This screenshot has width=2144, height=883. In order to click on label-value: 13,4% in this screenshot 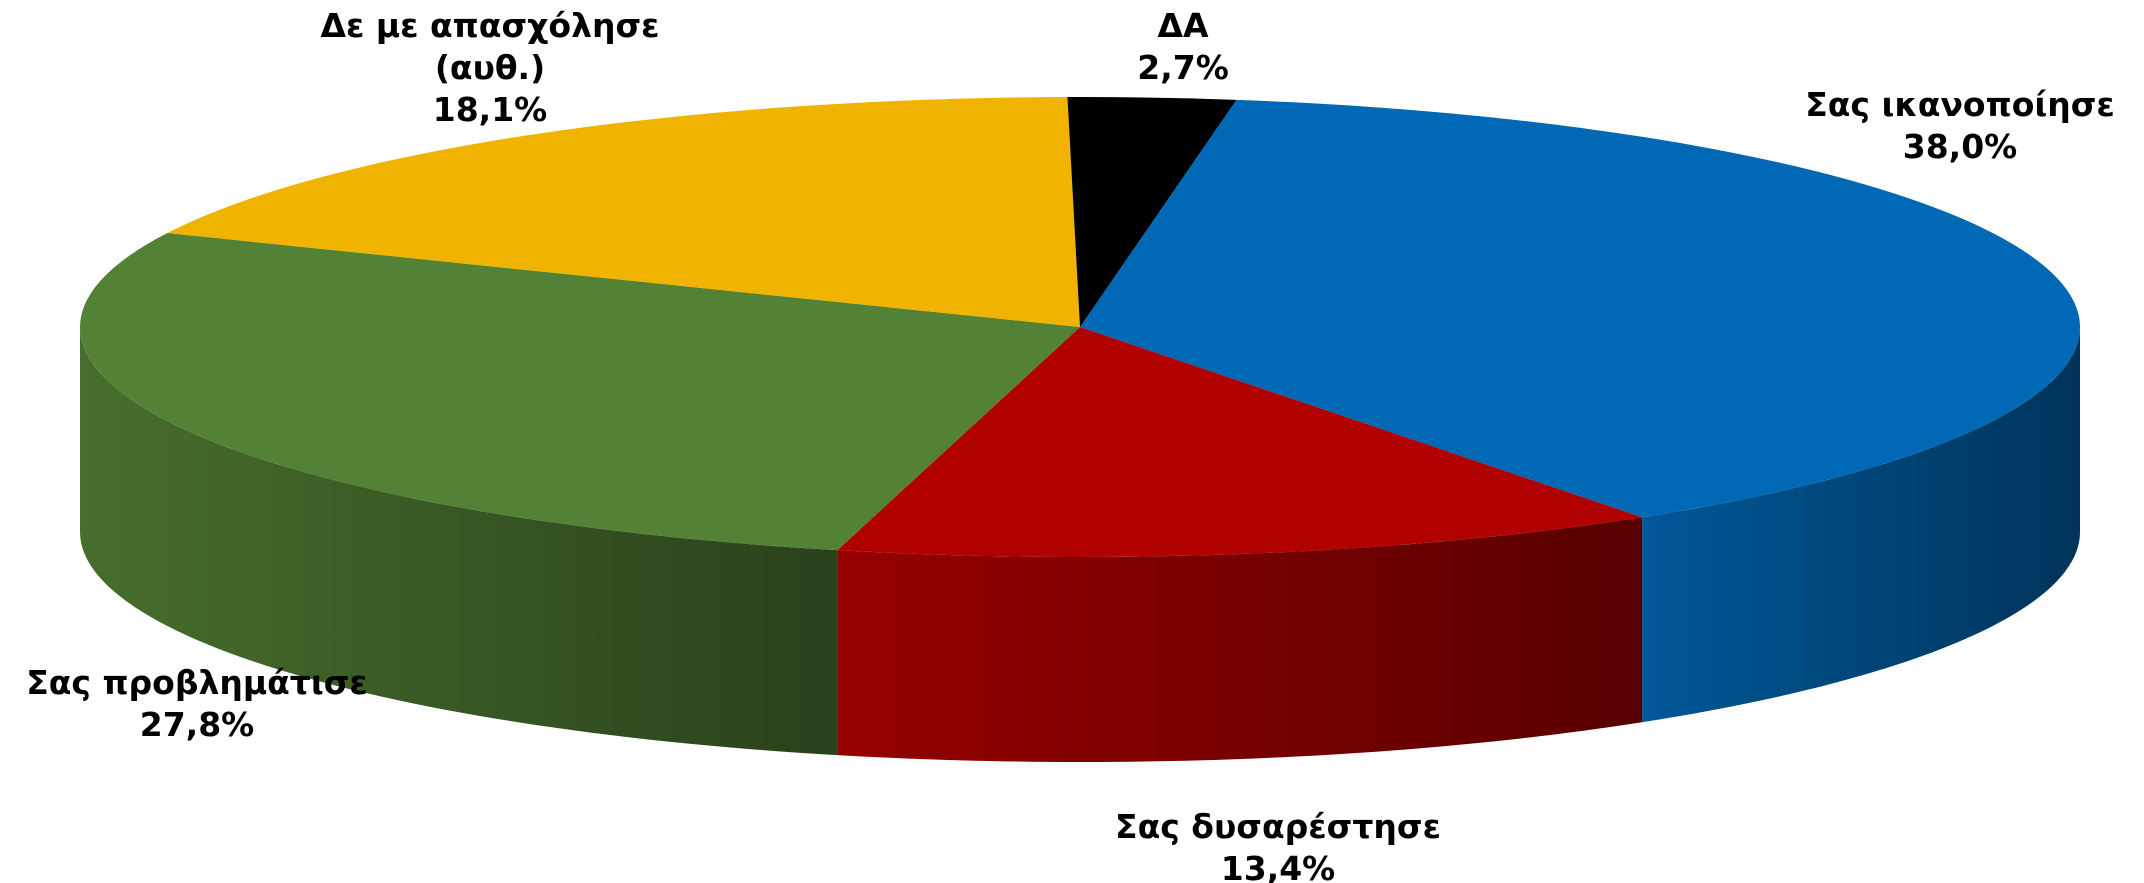, I will do `click(1278, 866)`.